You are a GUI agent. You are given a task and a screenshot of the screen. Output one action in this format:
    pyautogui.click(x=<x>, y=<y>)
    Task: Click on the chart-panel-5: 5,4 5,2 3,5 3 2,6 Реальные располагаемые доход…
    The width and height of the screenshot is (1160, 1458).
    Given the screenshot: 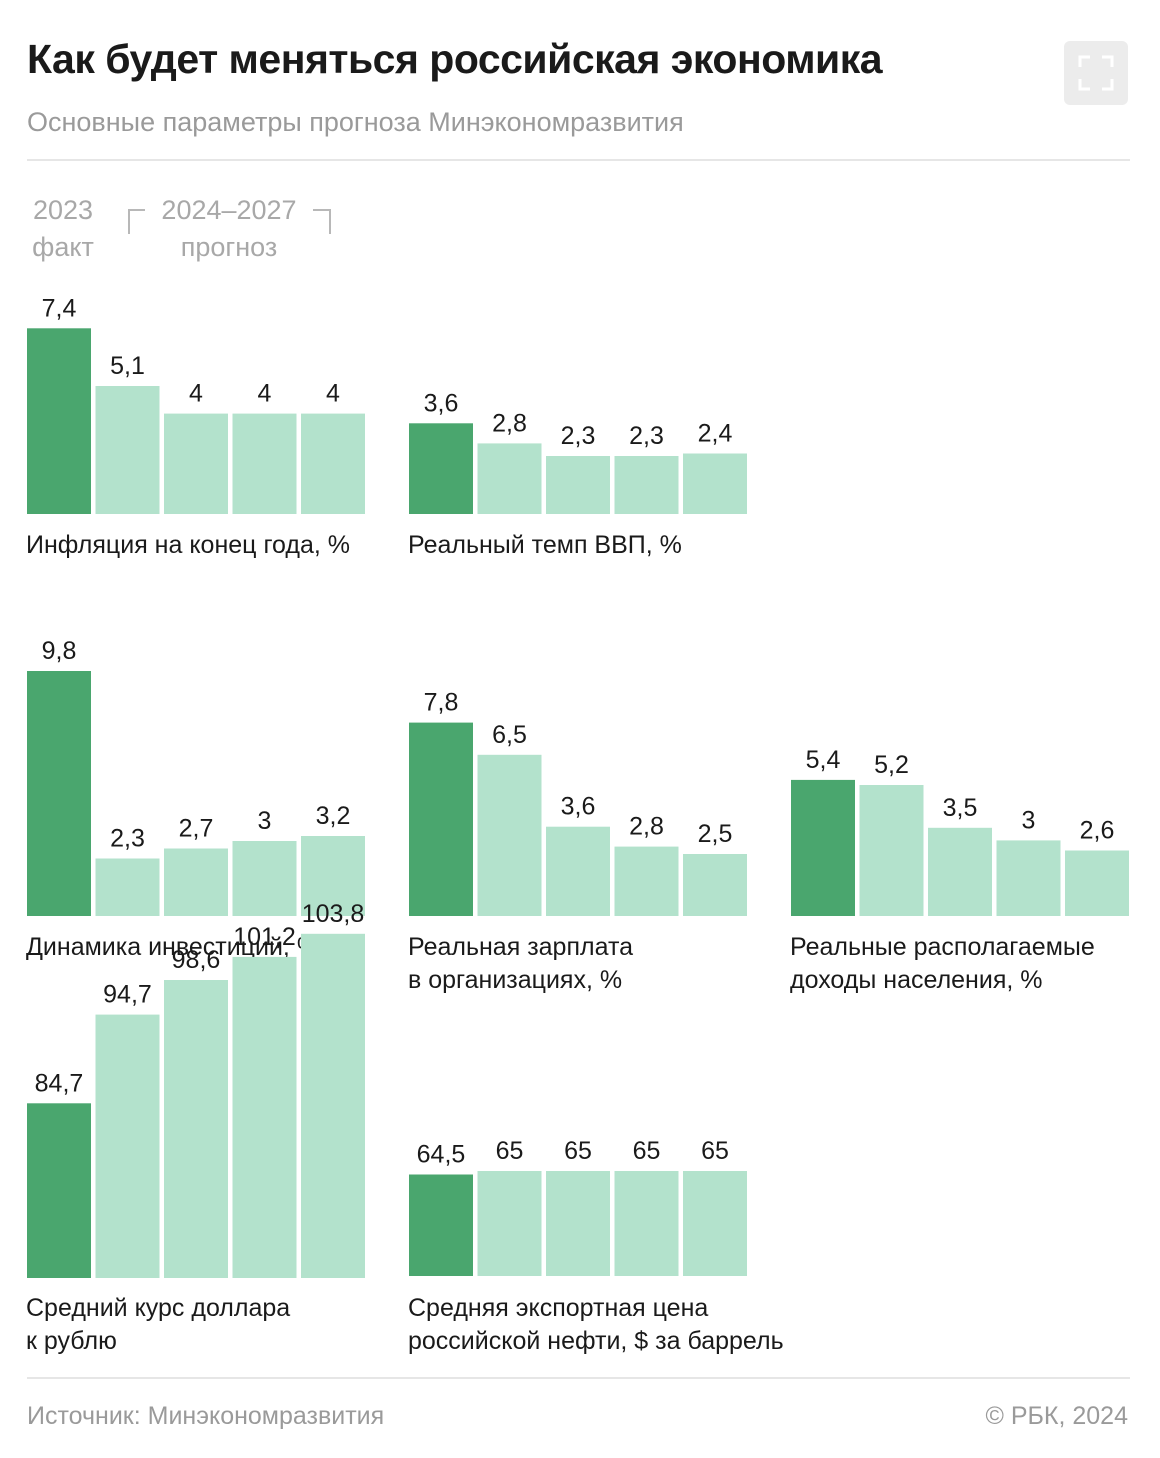 What is the action you would take?
    pyautogui.click(x=959, y=870)
    